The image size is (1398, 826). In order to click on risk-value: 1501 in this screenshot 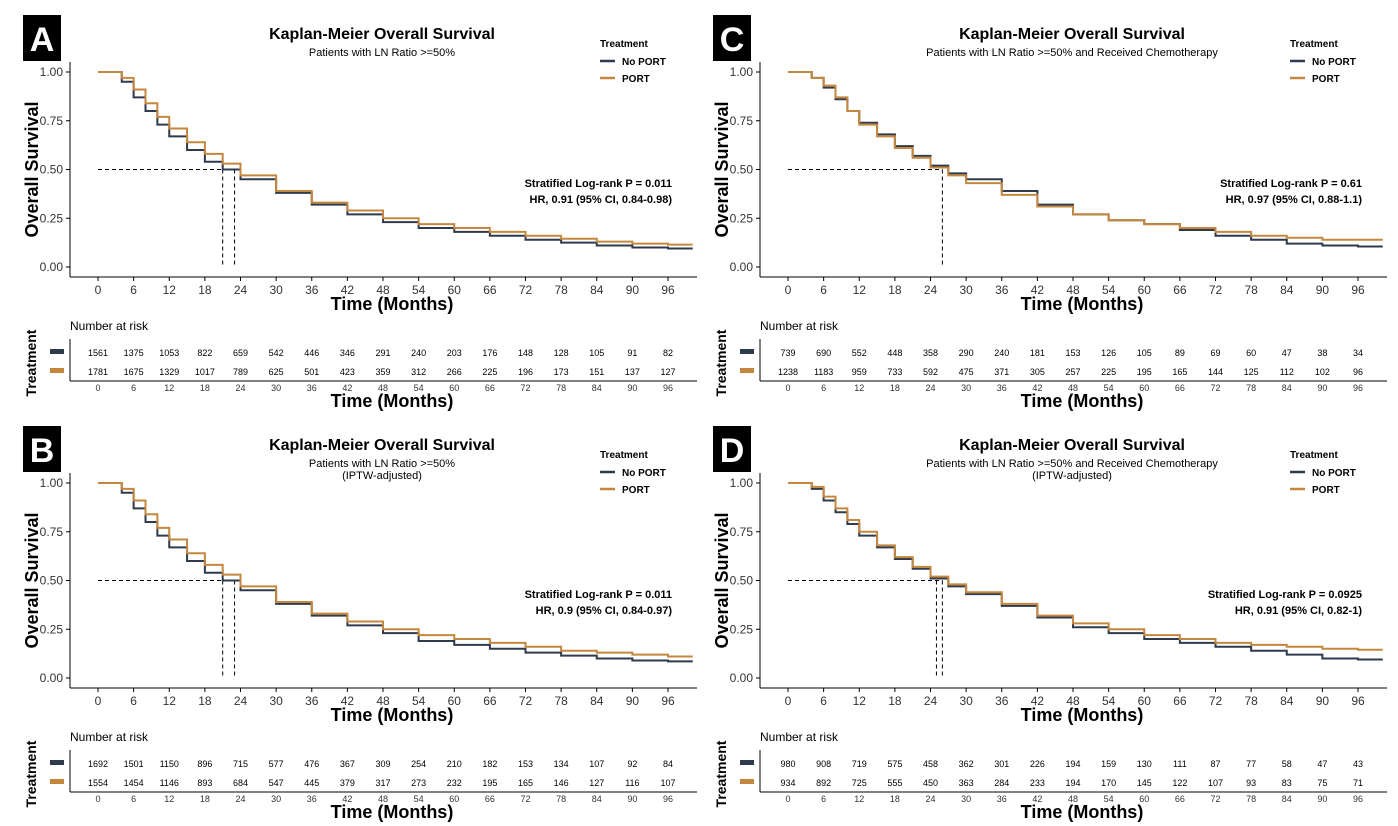, I will do `click(134, 764)`.